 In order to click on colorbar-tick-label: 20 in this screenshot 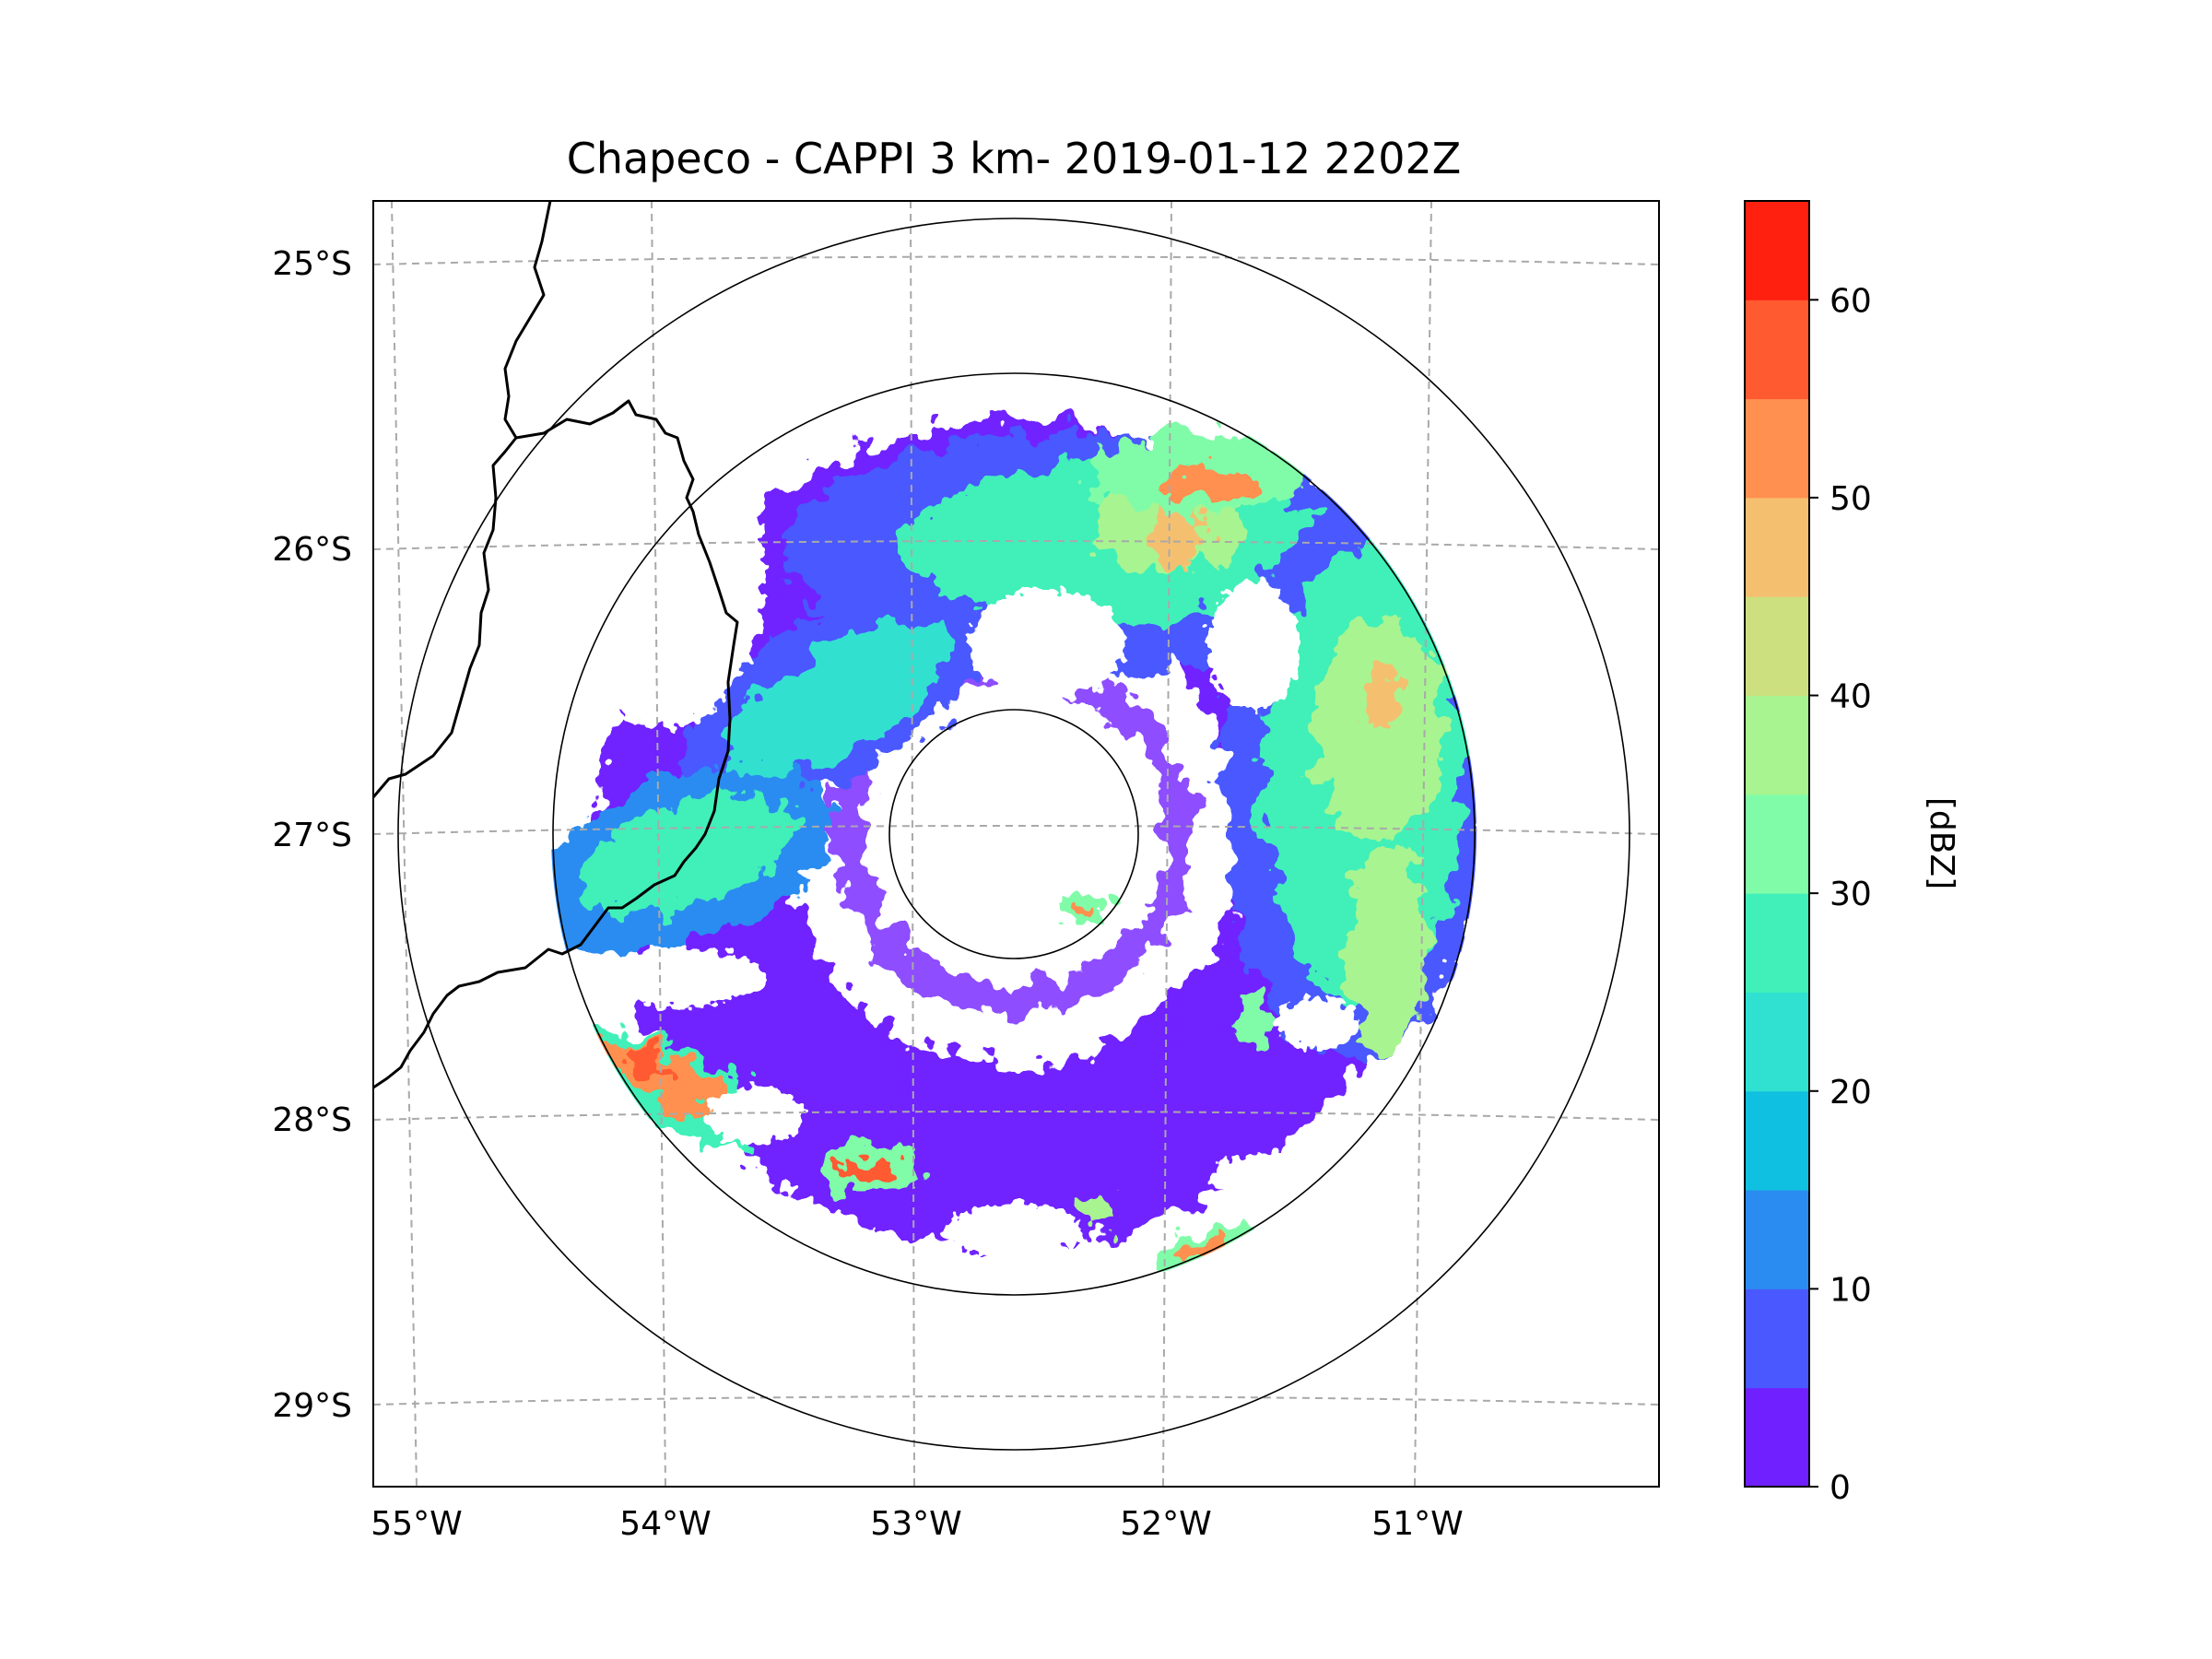, I will do `click(1851, 1093)`.